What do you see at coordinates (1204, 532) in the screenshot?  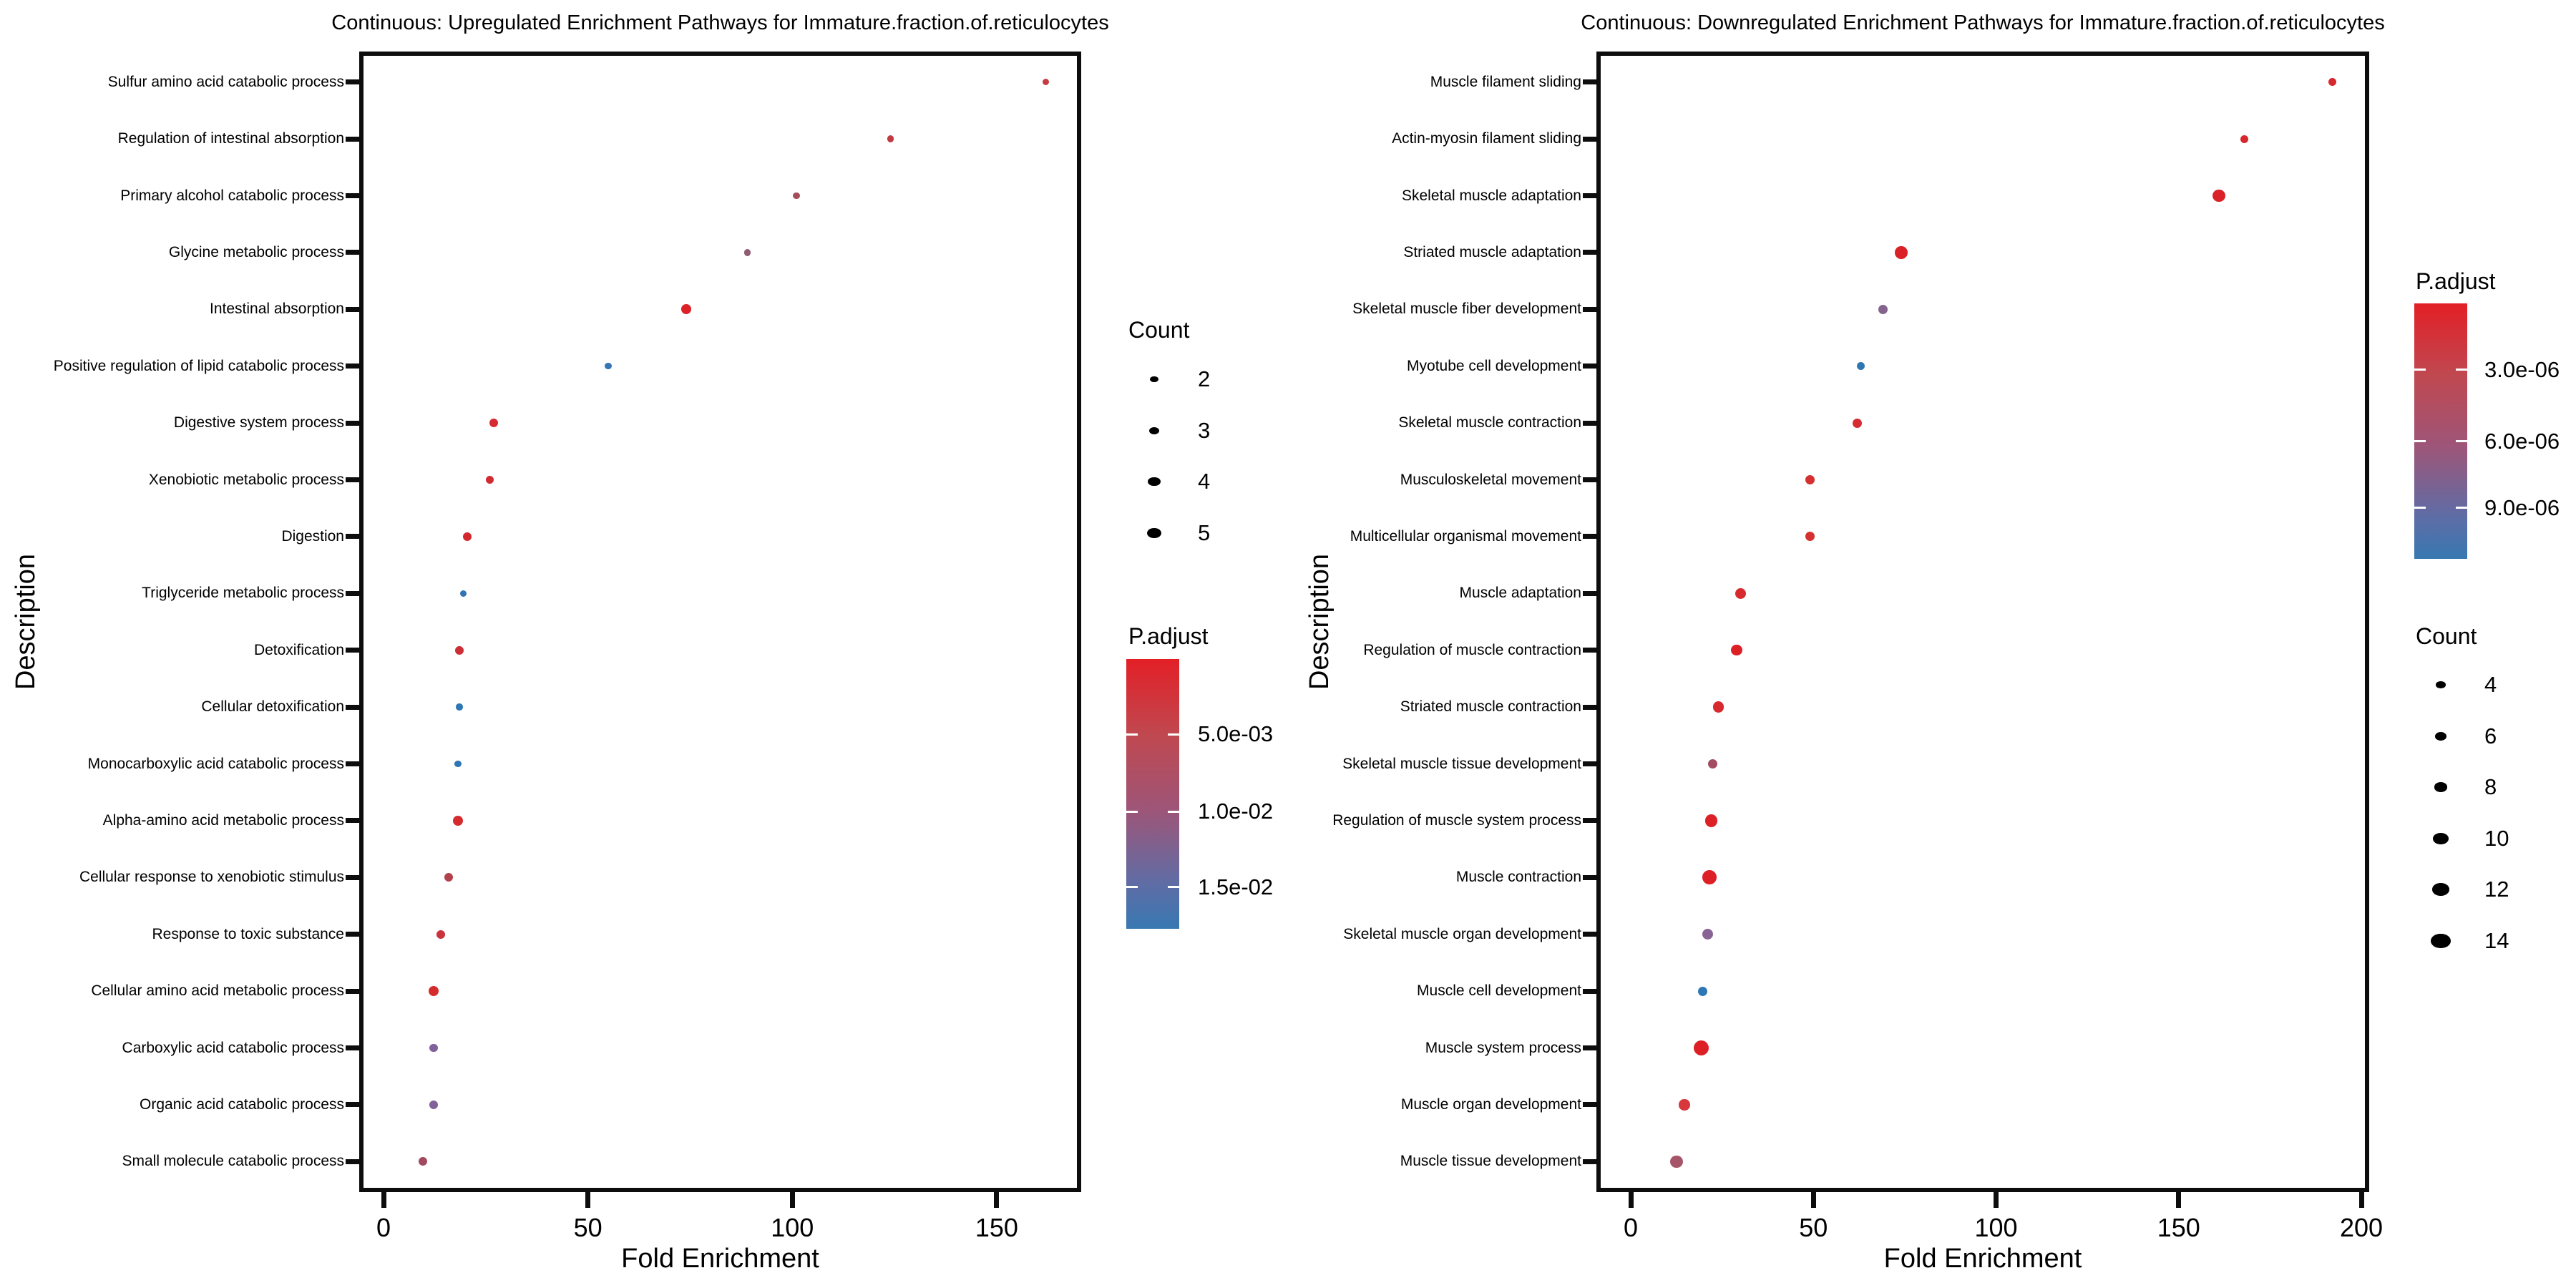 I see `legend-count-label: 5` at bounding box center [1204, 532].